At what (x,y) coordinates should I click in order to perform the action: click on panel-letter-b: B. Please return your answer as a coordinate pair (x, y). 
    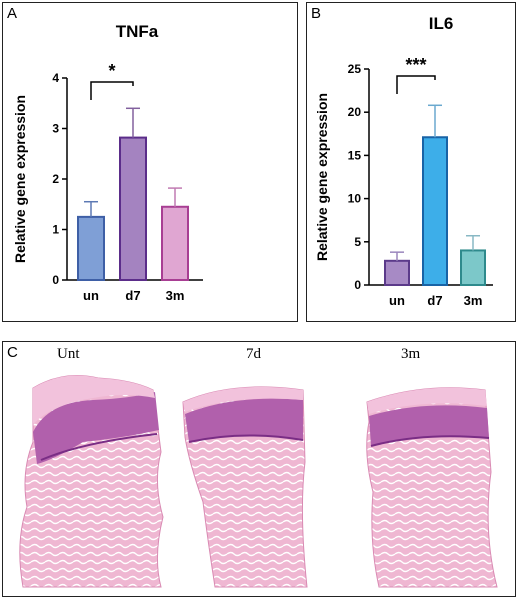
    Looking at the image, I should click on (316, 13).